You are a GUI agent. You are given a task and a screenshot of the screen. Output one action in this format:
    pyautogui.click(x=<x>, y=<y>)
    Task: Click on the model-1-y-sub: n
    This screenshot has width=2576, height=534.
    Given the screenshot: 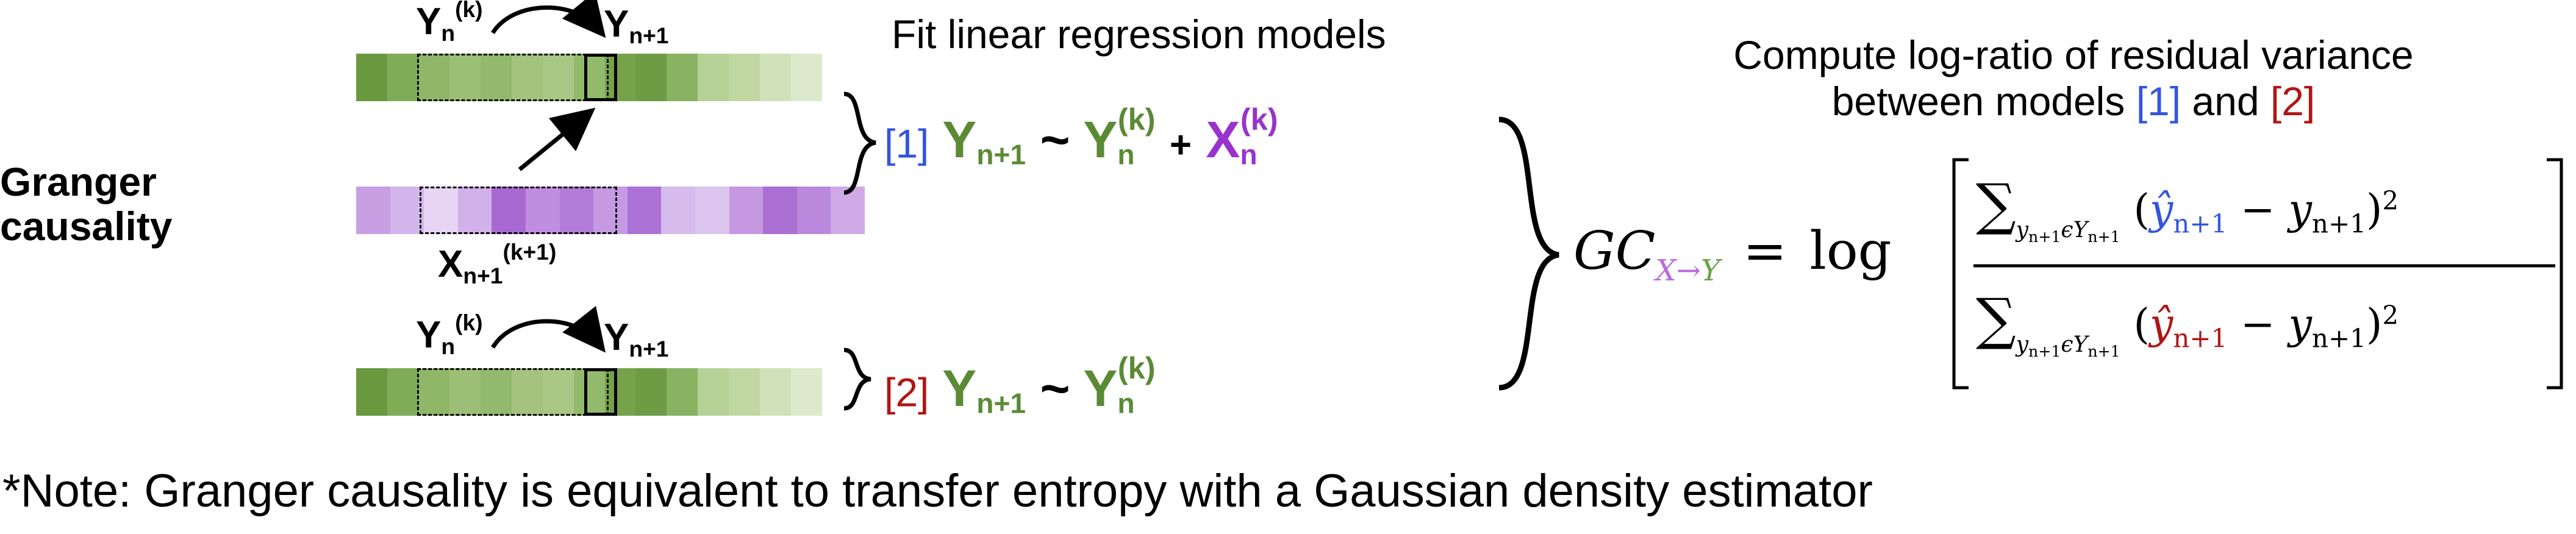 What is the action you would take?
    pyautogui.click(x=1126, y=154)
    